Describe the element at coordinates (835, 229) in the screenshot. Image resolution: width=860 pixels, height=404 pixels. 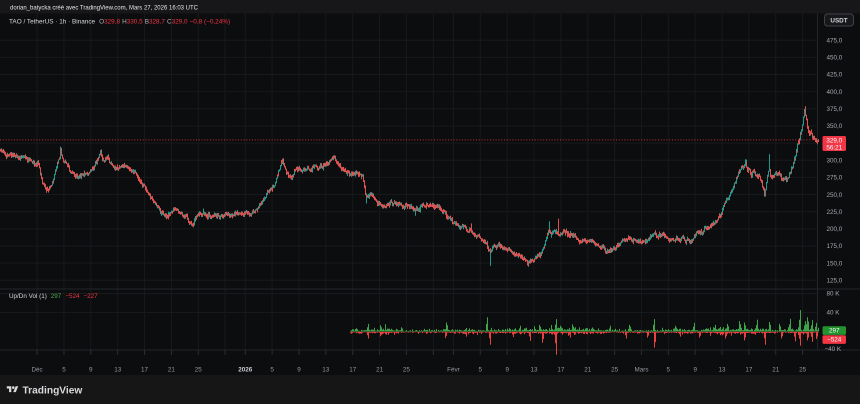
I see `svg-text: 200,0` at that location.